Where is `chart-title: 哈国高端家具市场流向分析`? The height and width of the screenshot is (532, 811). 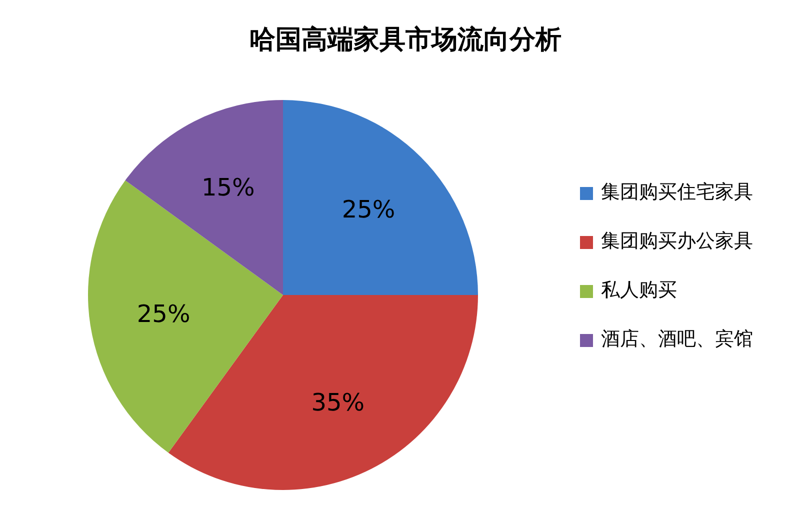
chart-title: 哈国高端家具市场流向分析 is located at coordinates (405, 40).